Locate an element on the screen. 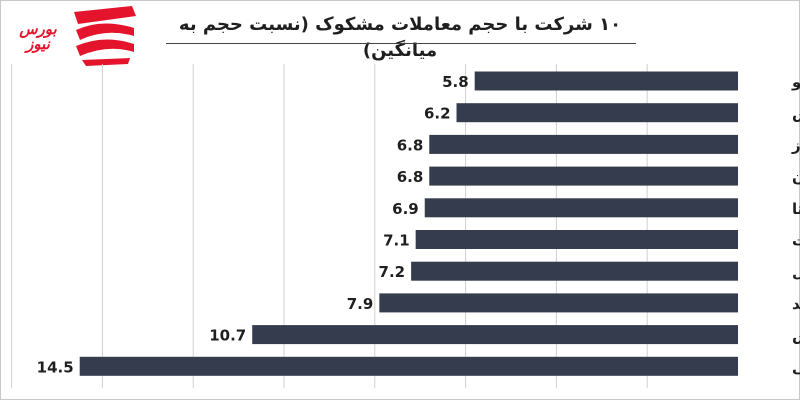  category-label: غگستا is located at coordinates (796, 209).